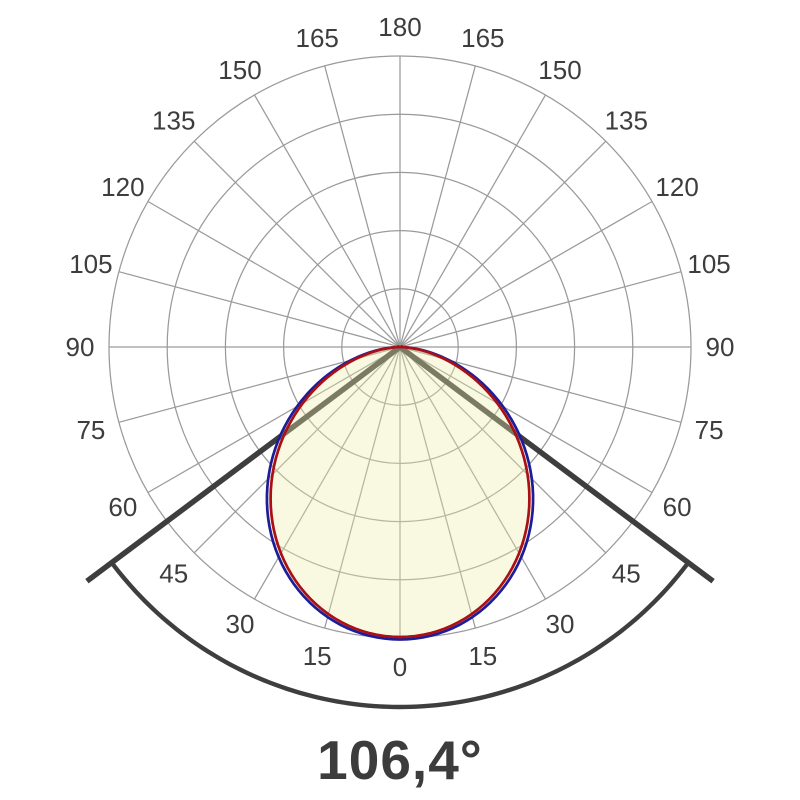 Image resolution: width=800 pixels, height=800 pixels. What do you see at coordinates (399, 27) in the screenshot?
I see `angle-tick-label: 180` at bounding box center [399, 27].